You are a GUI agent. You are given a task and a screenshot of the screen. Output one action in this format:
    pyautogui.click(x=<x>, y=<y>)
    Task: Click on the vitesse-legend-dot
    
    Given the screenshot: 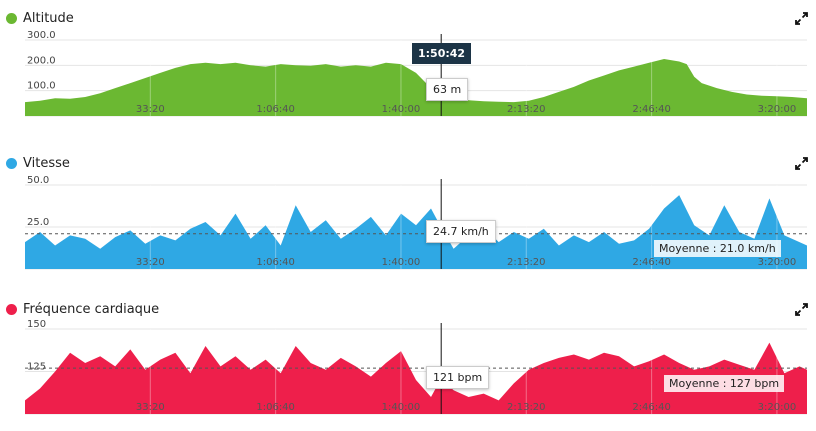 What is the action you would take?
    pyautogui.click(x=11, y=163)
    